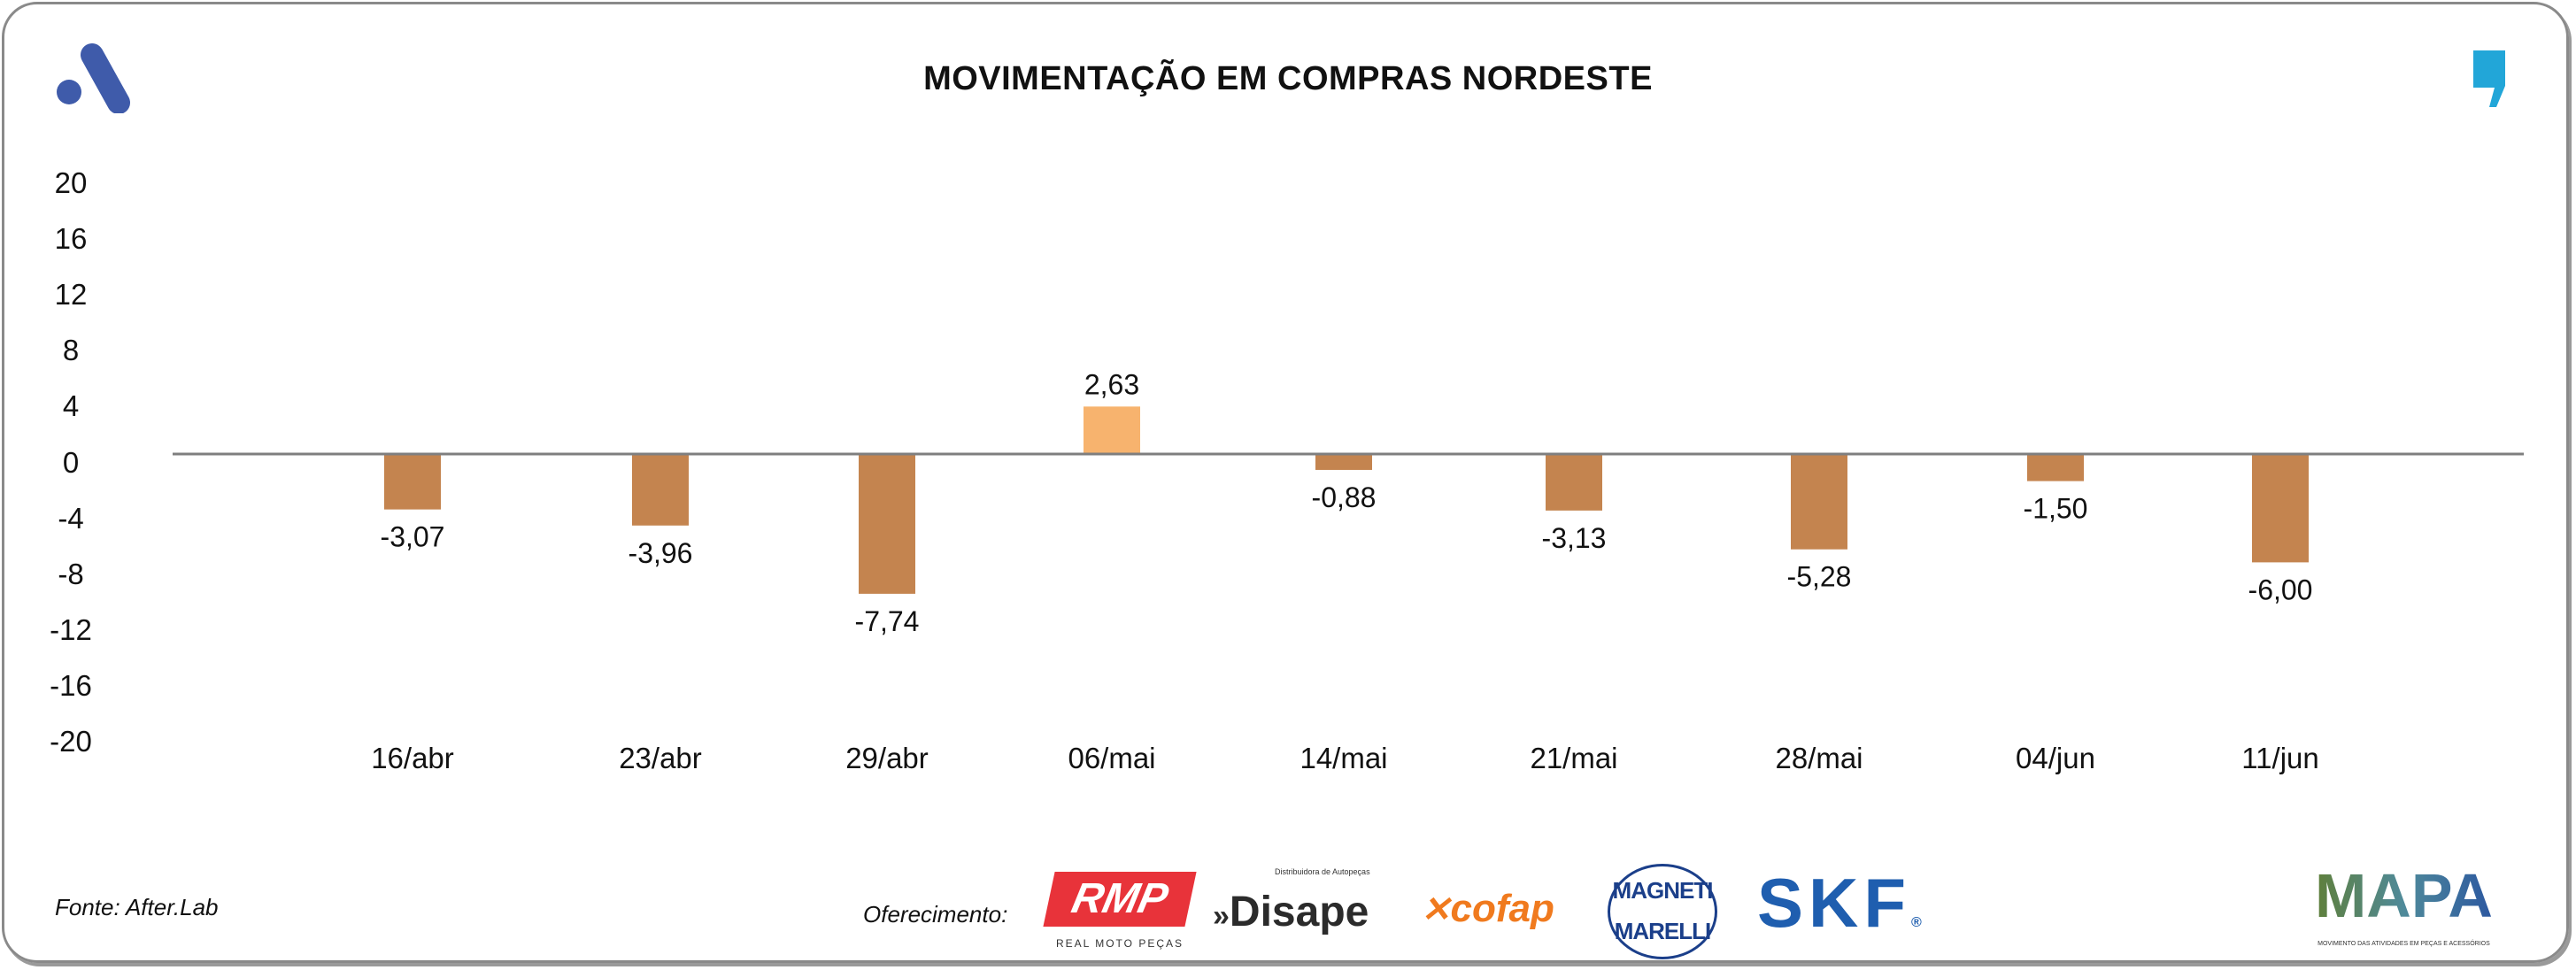 This screenshot has width=2576, height=970. I want to click on magneti-text: MAGNETI, so click(1663, 890).